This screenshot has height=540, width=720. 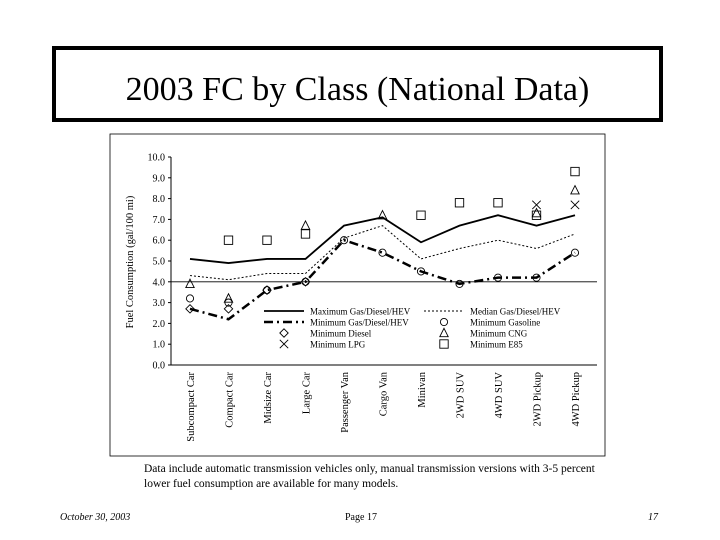 I want to click on legend-swatch-minimum-cng, so click(x=444, y=332).